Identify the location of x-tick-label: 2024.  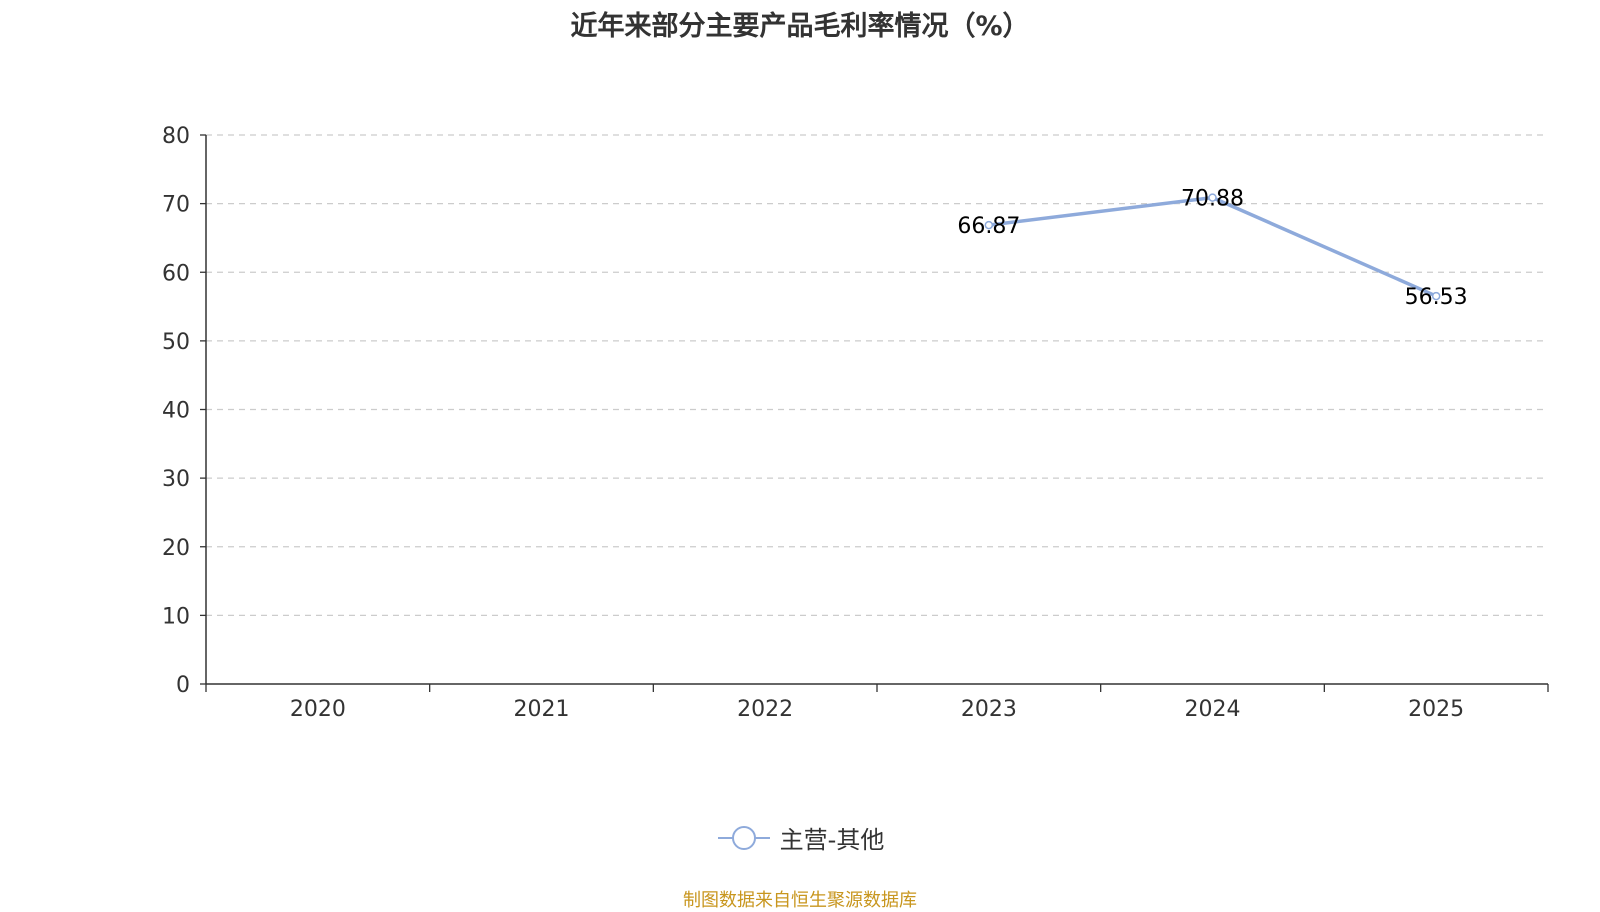
(1213, 709).